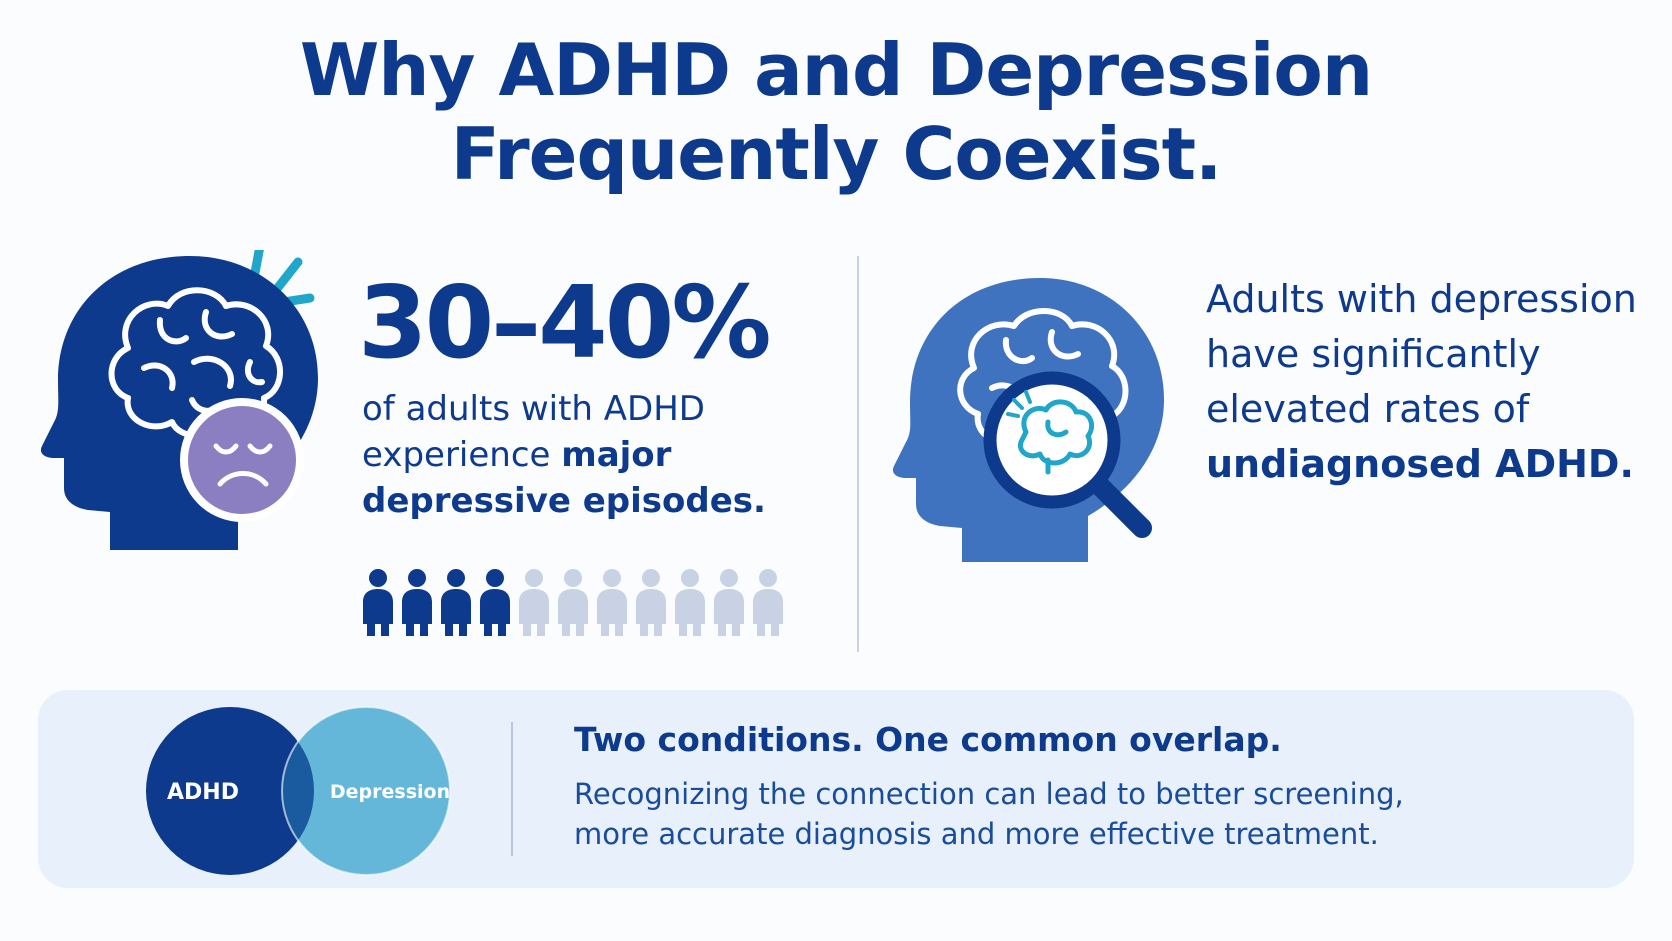 The height and width of the screenshot is (941, 1672). Describe the element at coordinates (564, 478) in the screenshot. I see `stat-description-bold: major depressive episodes.` at that location.